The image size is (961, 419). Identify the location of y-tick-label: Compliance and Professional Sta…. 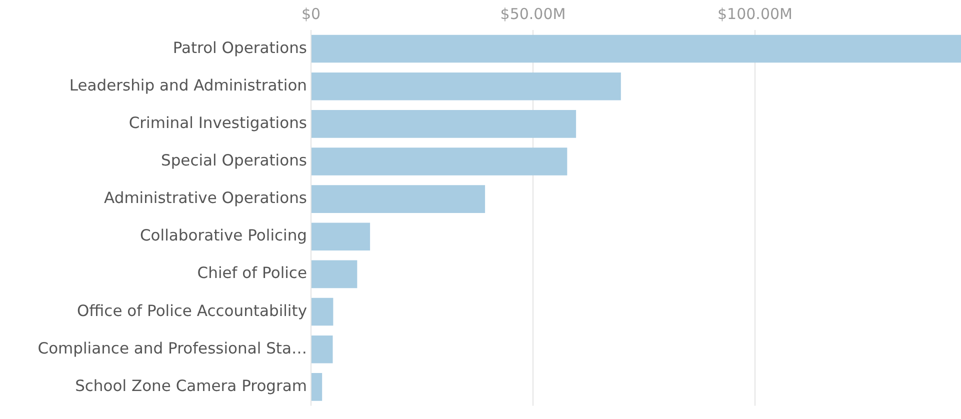
(172, 348).